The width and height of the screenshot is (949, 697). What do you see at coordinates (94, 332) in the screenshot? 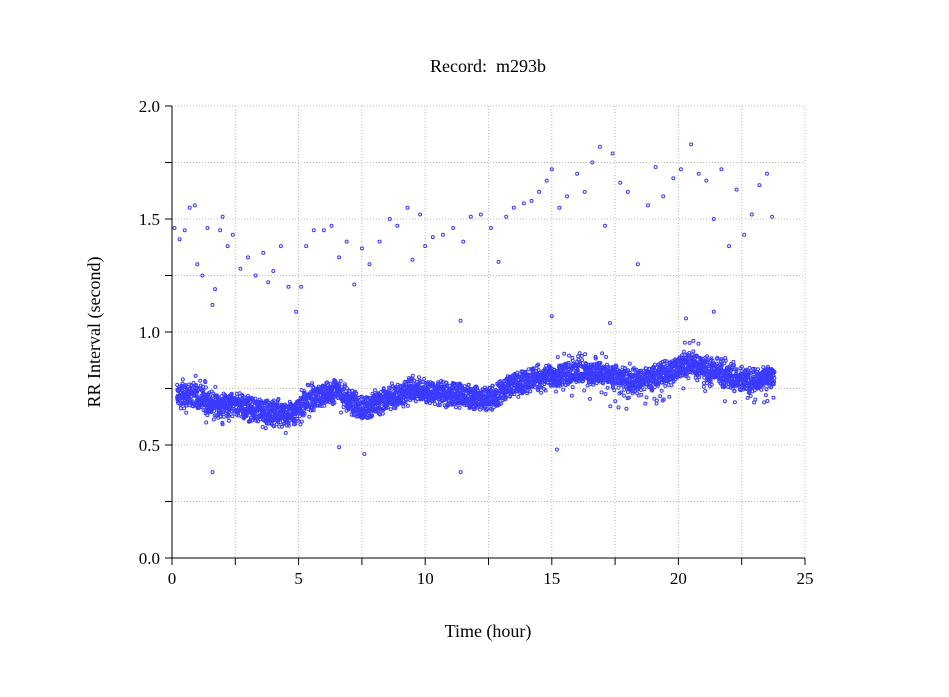
I see `y-axis-label: RR Interval (second)` at bounding box center [94, 332].